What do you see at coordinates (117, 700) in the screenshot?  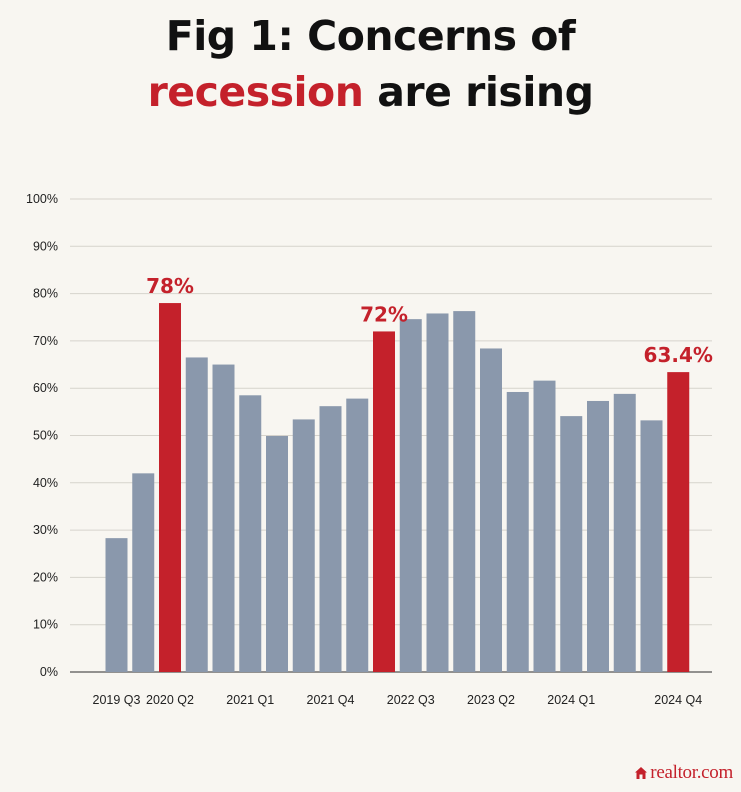 I see `x-tick-label: 2019 Q3` at bounding box center [117, 700].